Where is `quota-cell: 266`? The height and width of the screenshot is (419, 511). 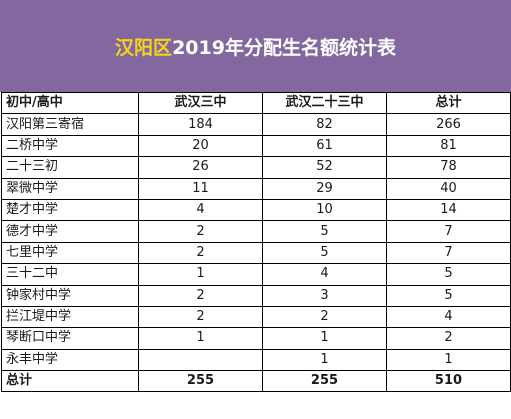 quota-cell: 266 is located at coordinates (448, 124).